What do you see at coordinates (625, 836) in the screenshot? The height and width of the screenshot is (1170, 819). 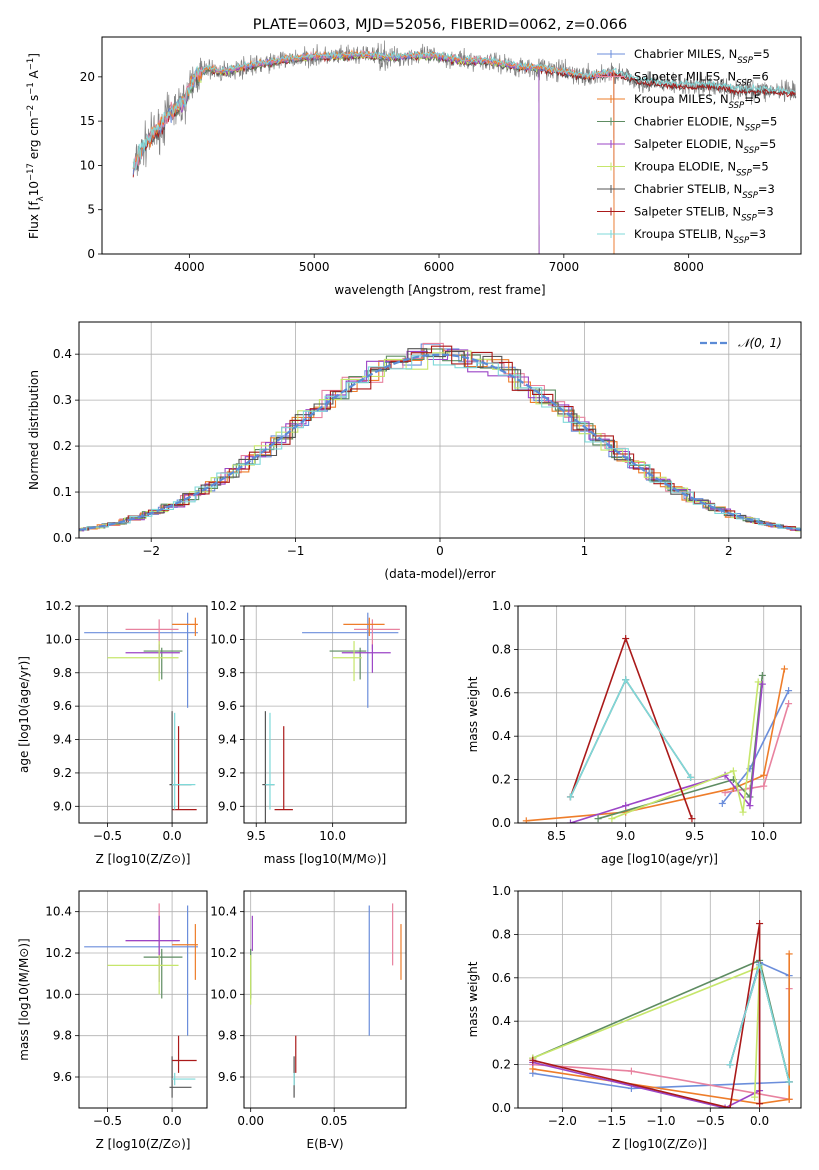 I see `x-tick-label: 9.0` at bounding box center [625, 836].